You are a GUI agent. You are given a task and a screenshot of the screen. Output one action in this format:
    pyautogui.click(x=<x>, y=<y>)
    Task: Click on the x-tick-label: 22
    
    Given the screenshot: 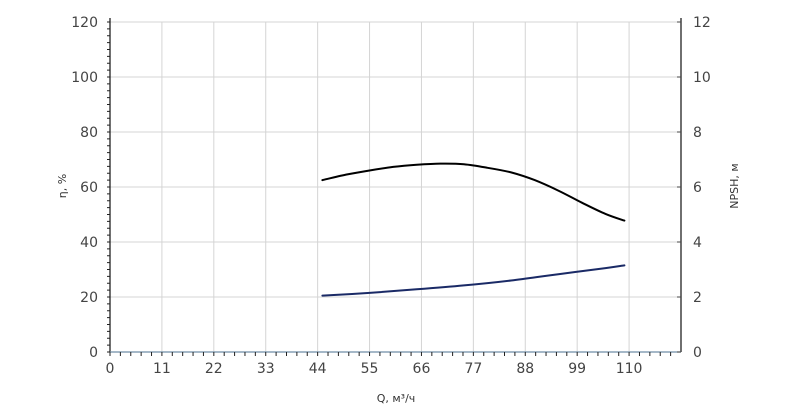 What is the action you would take?
    pyautogui.click(x=214, y=369)
    